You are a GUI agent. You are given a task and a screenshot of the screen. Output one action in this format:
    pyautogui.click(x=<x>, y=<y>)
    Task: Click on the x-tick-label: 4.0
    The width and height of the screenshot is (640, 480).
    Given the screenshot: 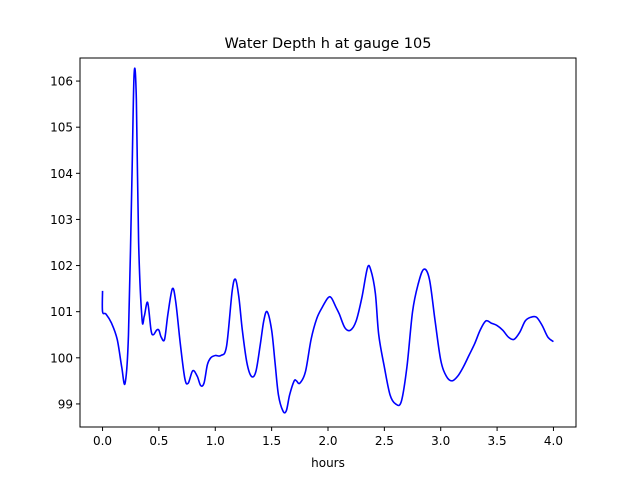 What is the action you would take?
    pyautogui.click(x=553, y=441)
    